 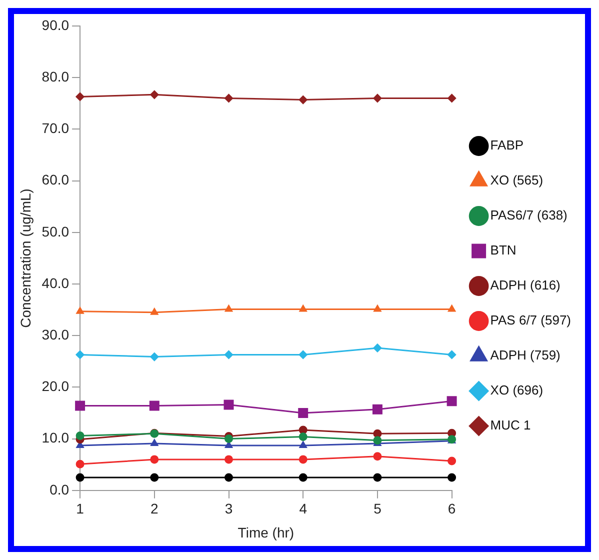 I want to click on y-tick-label: 10.0, so click(x=56, y=438).